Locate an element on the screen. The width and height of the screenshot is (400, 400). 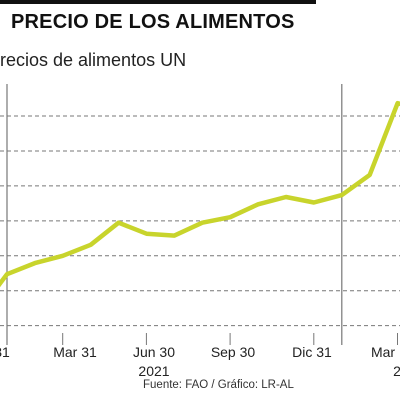
title-rule is located at coordinates (158, 2).